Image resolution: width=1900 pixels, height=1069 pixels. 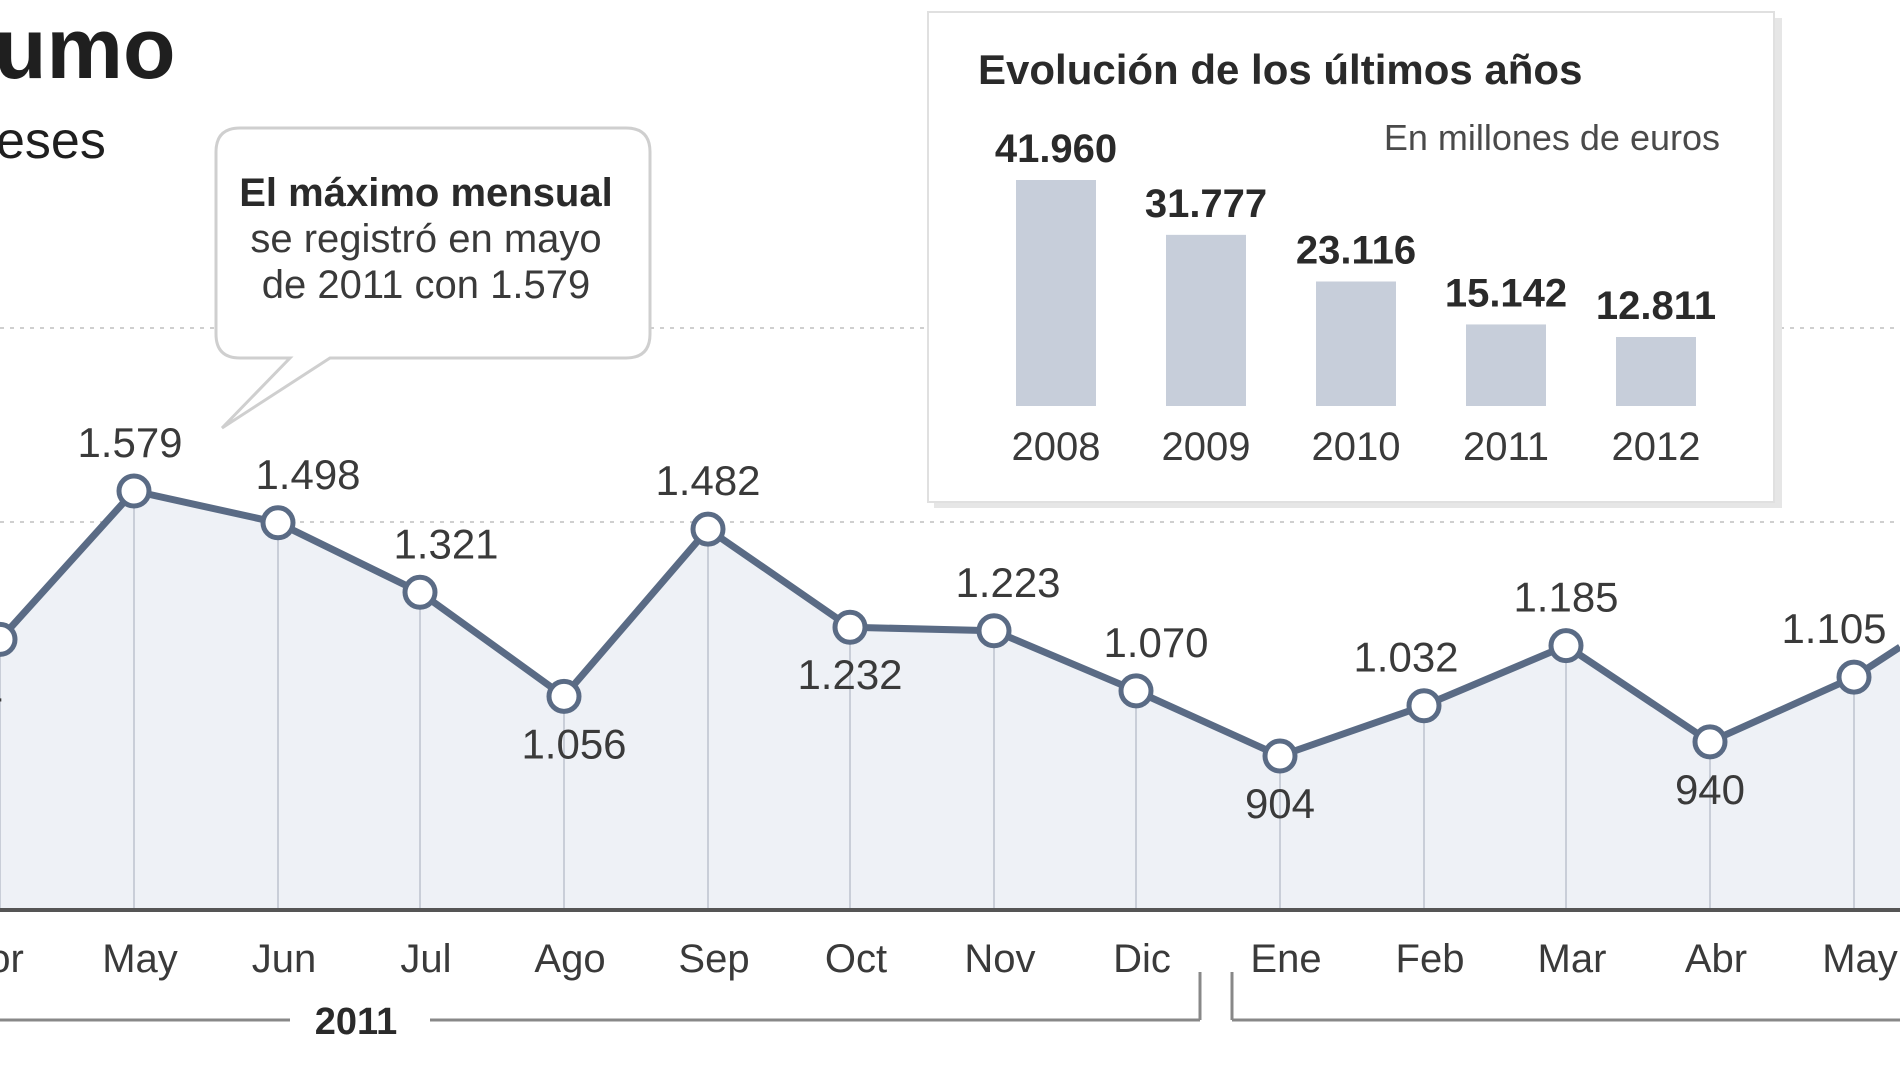 I want to click on value-label: 01, so click(x=1, y=686).